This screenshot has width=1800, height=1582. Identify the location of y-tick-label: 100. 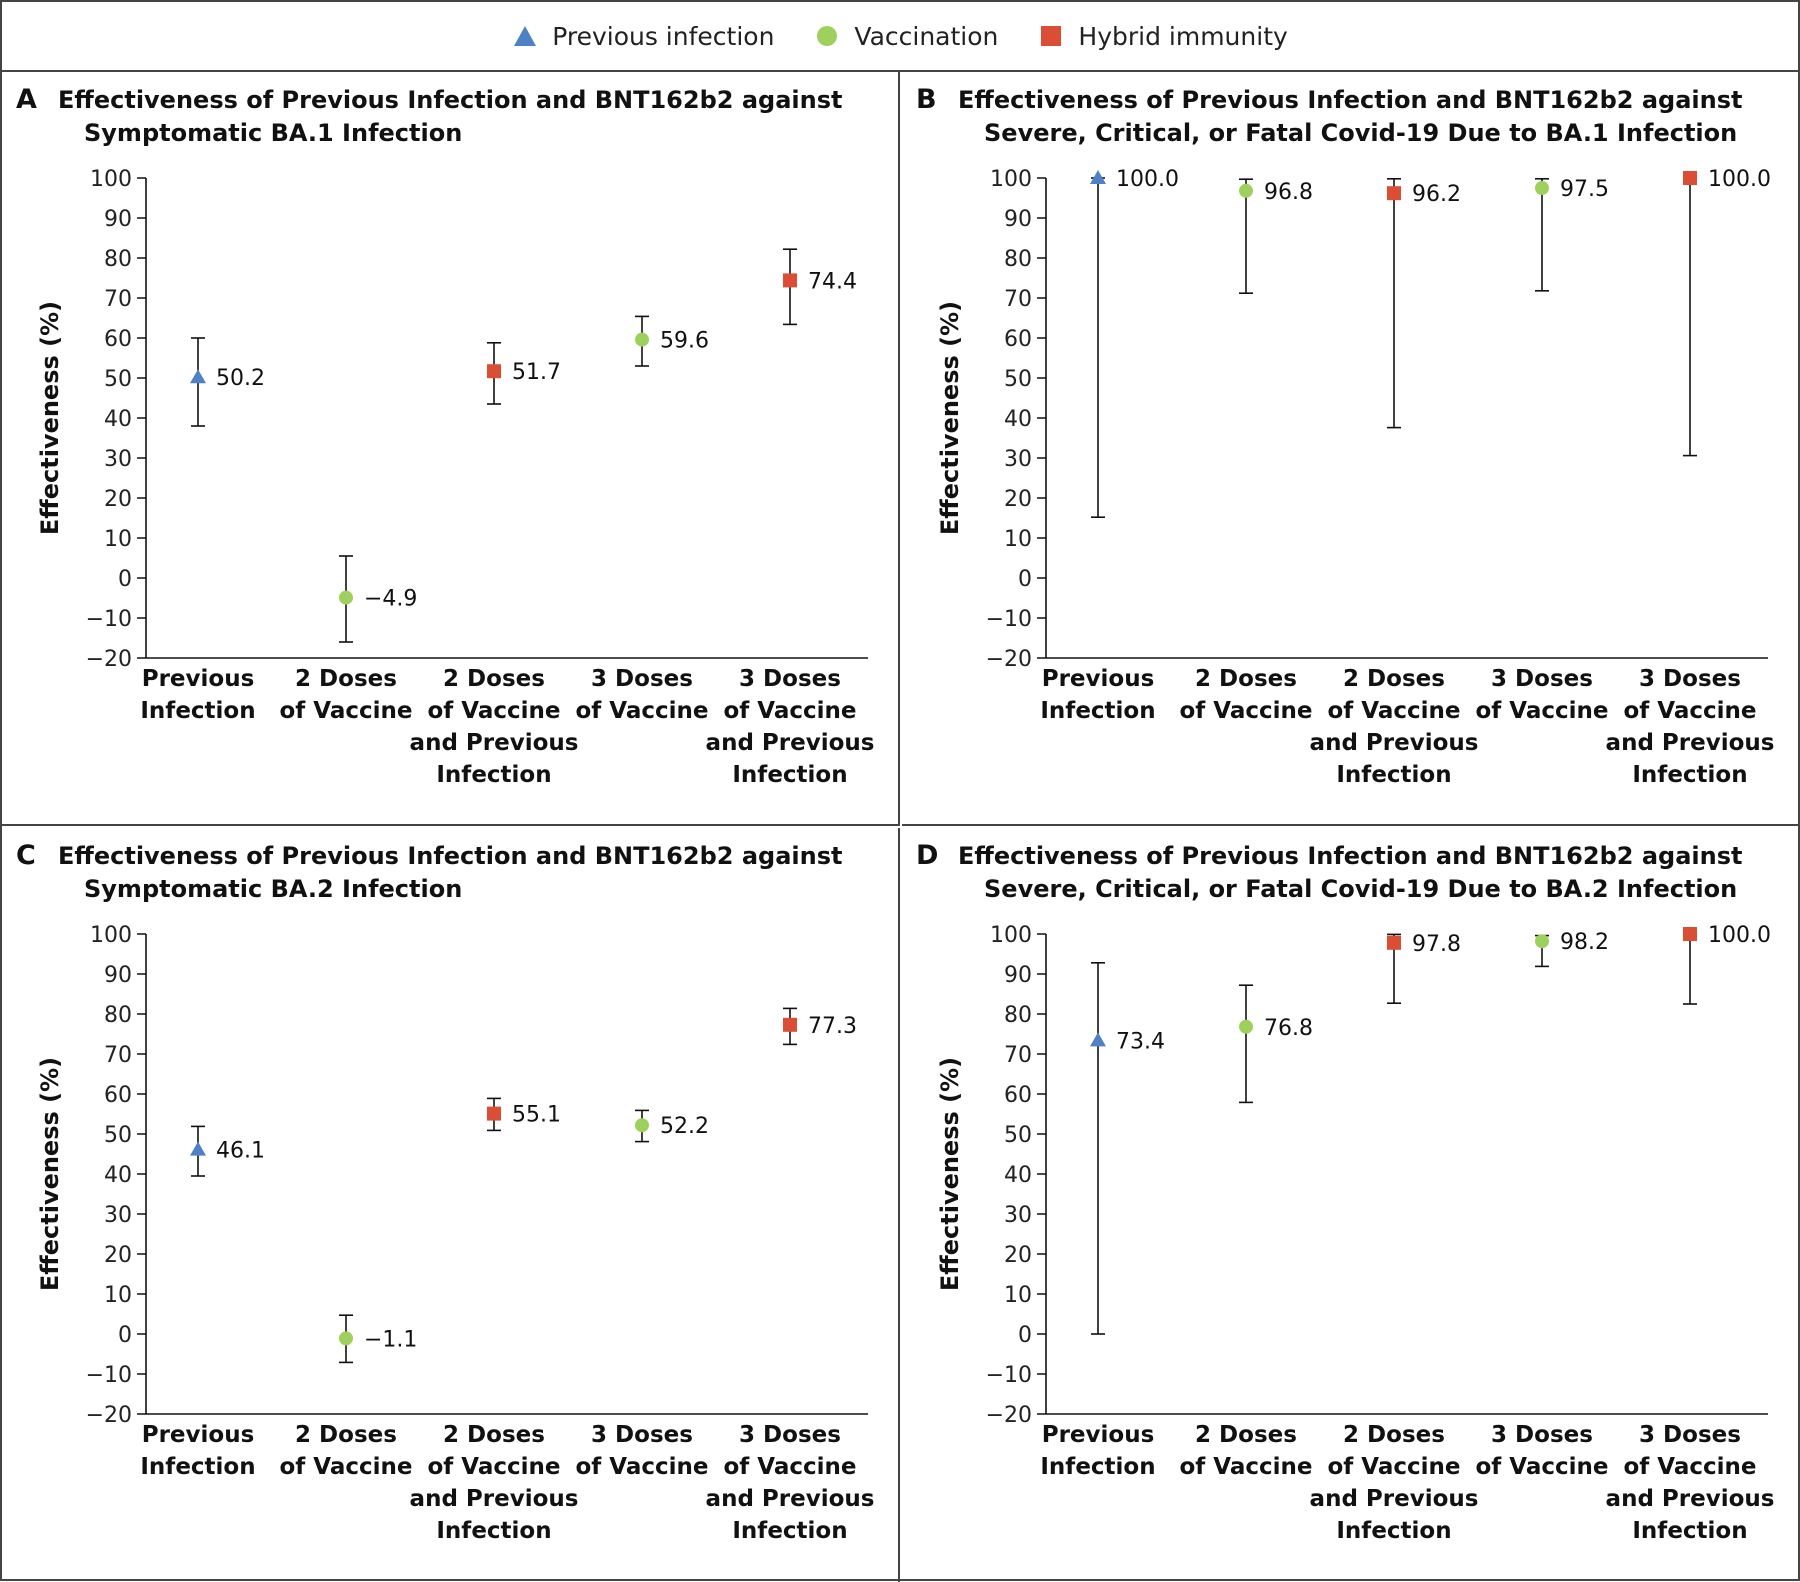
(1011, 179).